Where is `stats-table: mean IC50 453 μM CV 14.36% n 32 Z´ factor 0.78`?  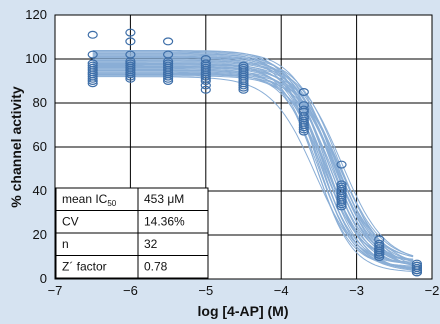 stats-table: mean IC50 453 μM CV 14.36% n 32 Z´ factor 0.78 is located at coordinates (132, 233).